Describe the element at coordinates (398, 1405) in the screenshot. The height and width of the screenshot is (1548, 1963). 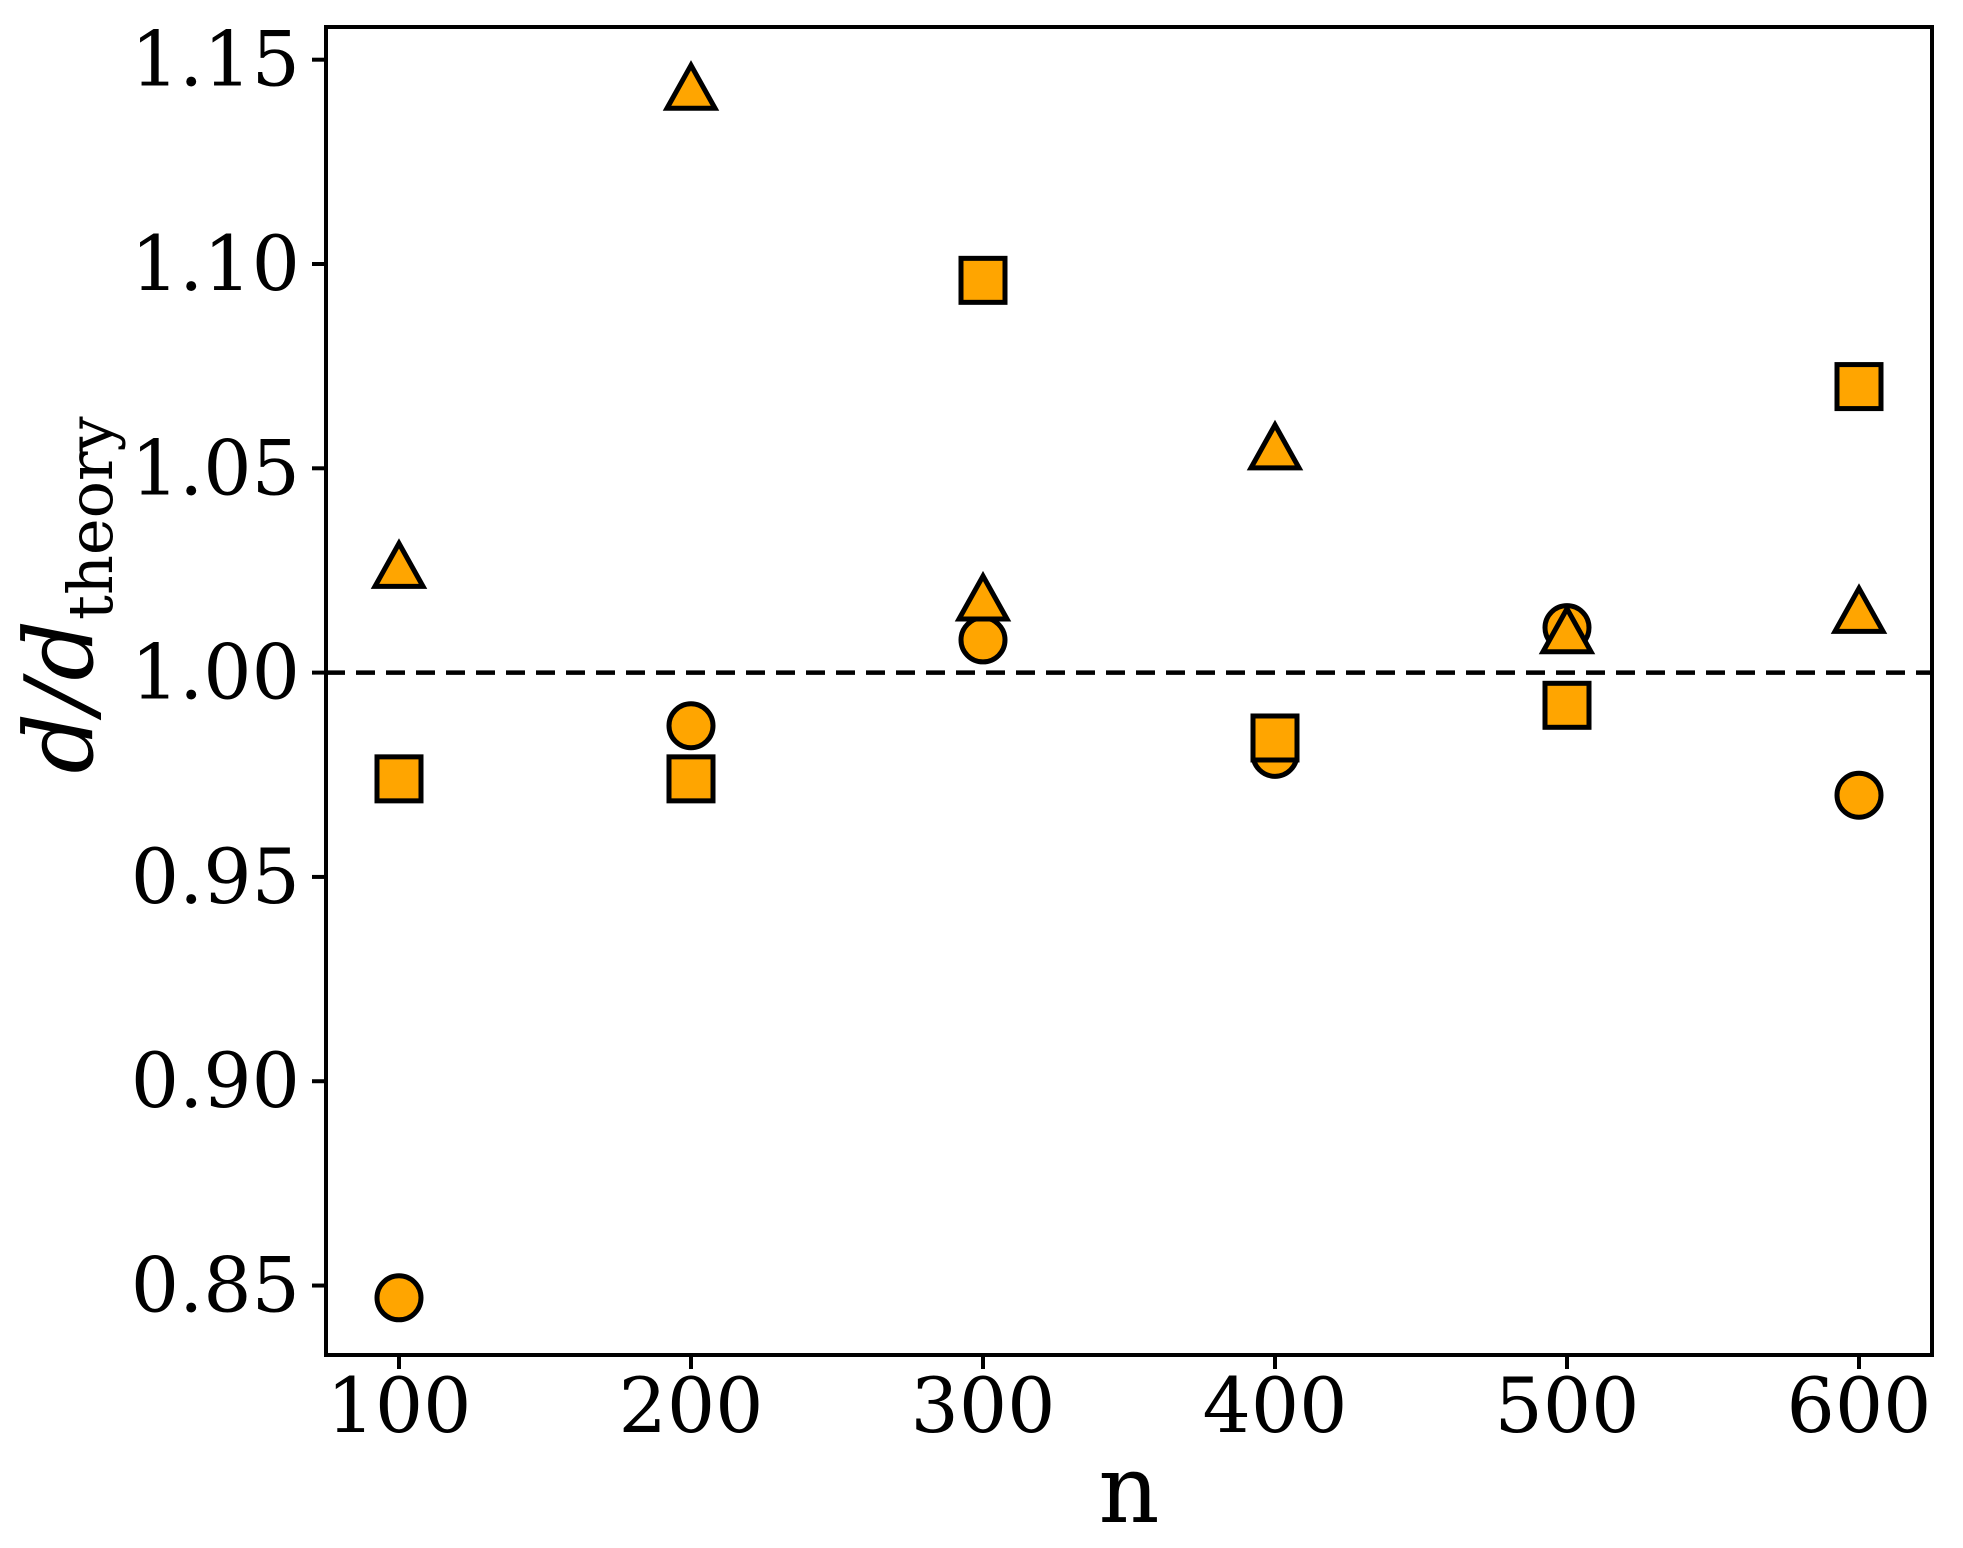
I see `x-tick-label: 100` at that location.